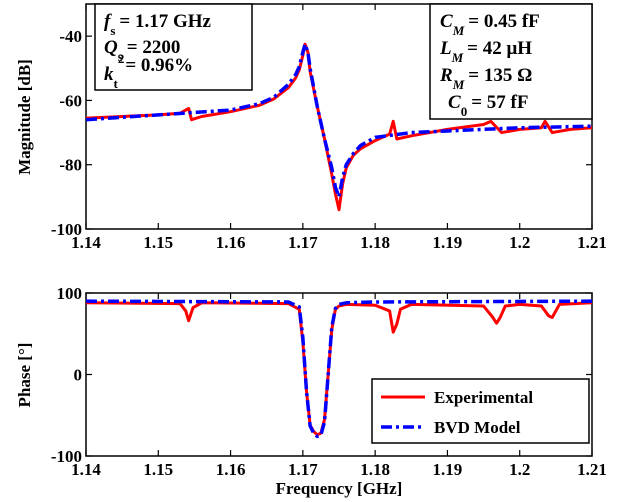  Describe the element at coordinates (483, 397) in the screenshot. I see `legend-label-experimental: Experimental` at that location.